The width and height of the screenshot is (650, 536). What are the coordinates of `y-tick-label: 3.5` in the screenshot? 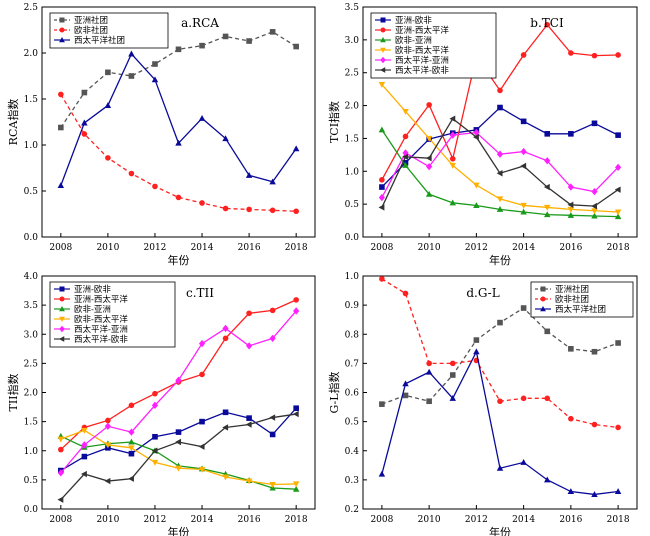 It's located at (352, 8).